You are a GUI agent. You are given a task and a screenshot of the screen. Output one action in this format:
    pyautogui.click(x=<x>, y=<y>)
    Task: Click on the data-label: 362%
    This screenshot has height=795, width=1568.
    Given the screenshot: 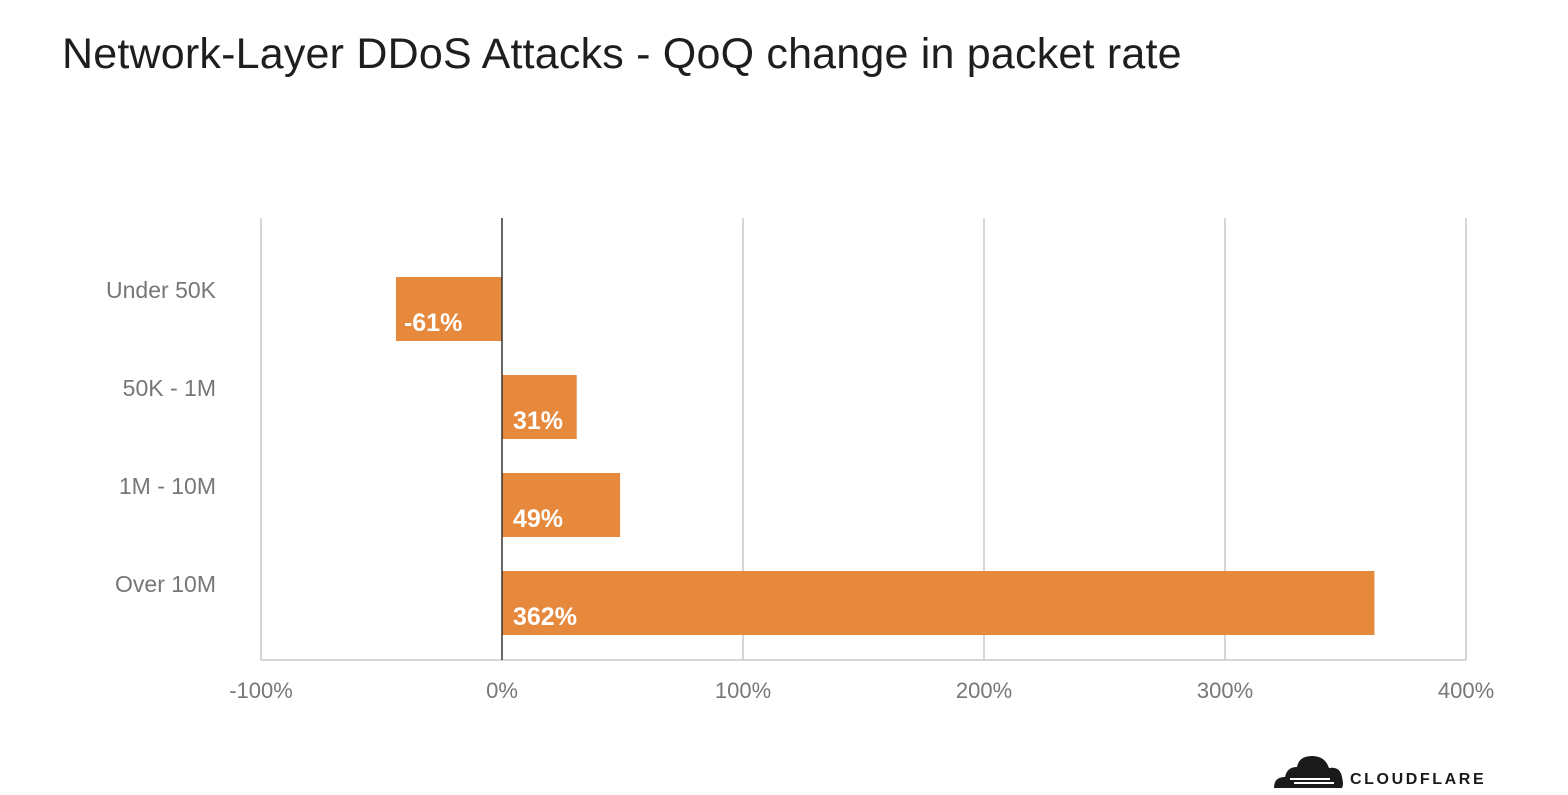 What is the action you would take?
    pyautogui.click(x=545, y=617)
    